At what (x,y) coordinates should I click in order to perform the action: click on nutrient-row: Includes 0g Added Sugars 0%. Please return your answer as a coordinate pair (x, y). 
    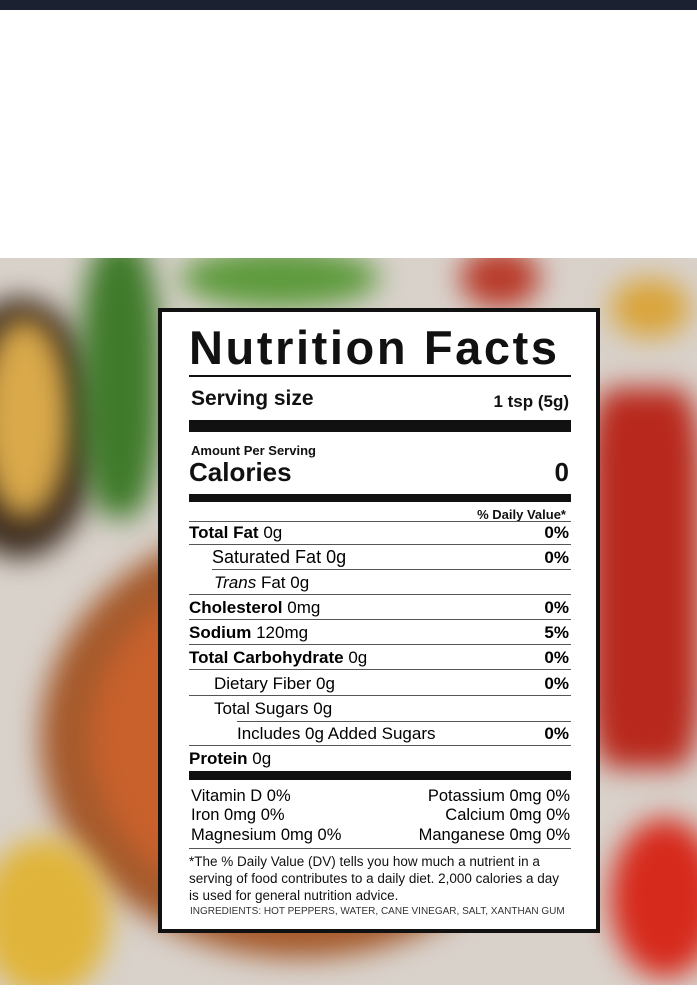
    Looking at the image, I should click on (380, 733).